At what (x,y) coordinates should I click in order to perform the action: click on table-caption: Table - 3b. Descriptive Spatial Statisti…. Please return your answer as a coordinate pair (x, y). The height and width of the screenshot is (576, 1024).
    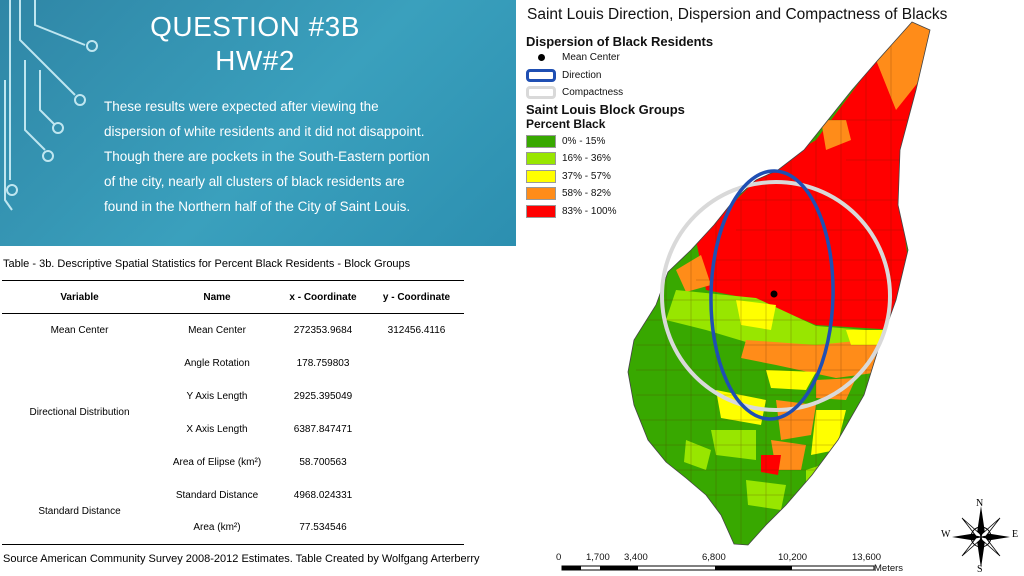
    Looking at the image, I should click on (207, 264).